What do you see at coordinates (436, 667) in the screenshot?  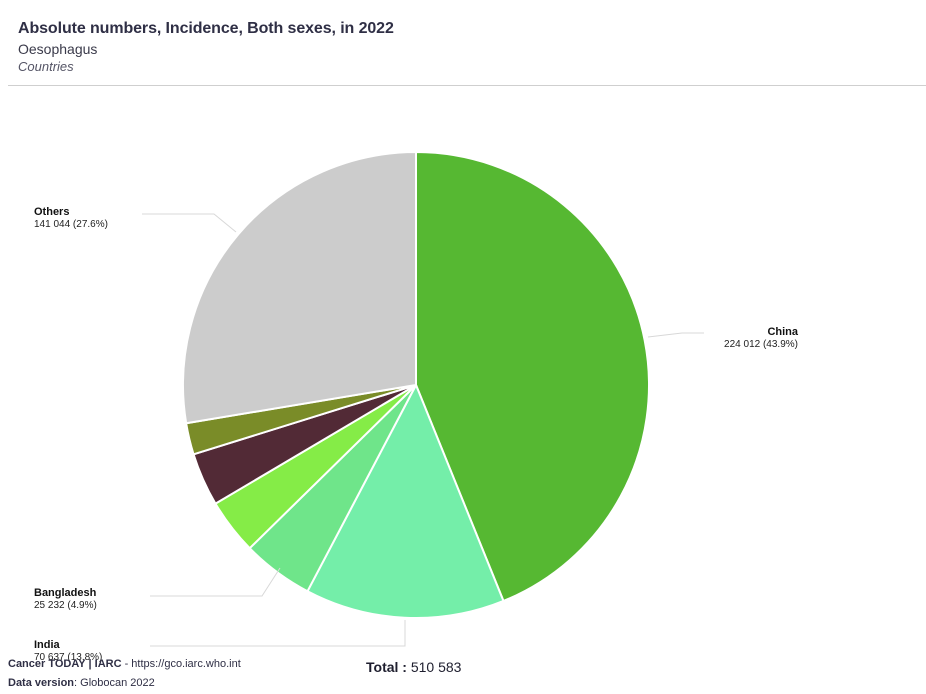 I see `total-value: 510 583` at bounding box center [436, 667].